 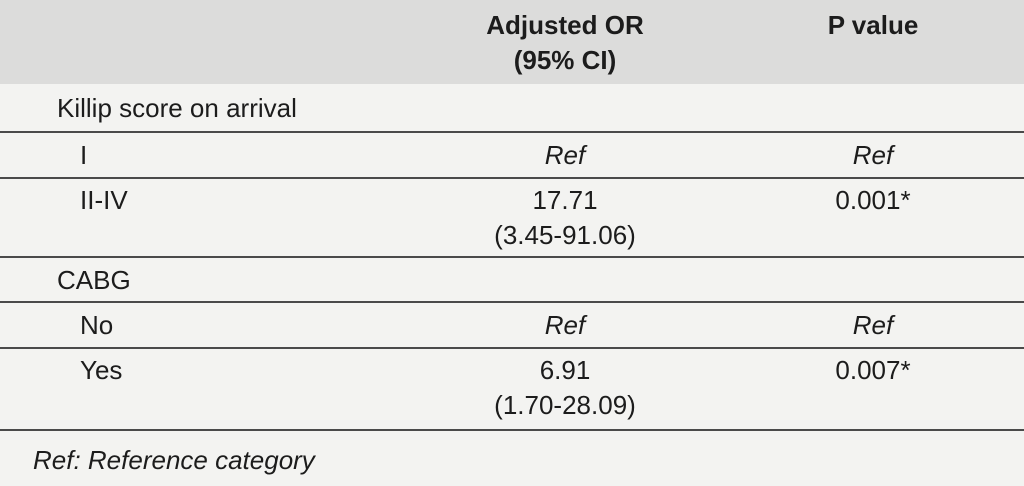 What do you see at coordinates (565, 235) in the screenshot?
I see `cell: (3.45-91.06)` at bounding box center [565, 235].